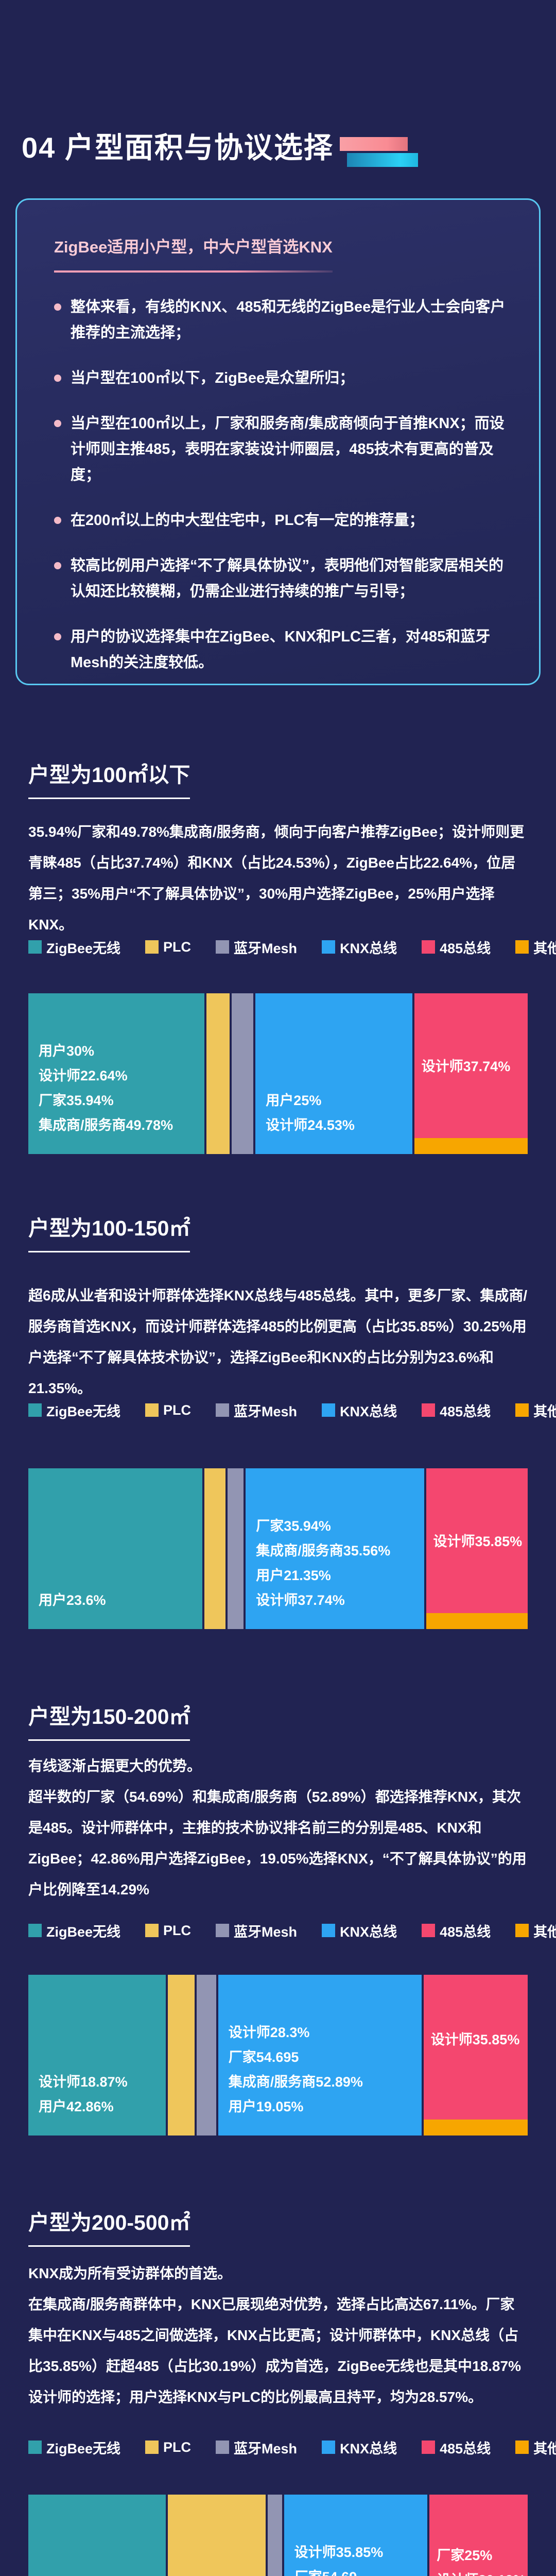 This screenshot has height=2576, width=556. I want to click on segment-label: 厂家25%, so click(465, 2555).